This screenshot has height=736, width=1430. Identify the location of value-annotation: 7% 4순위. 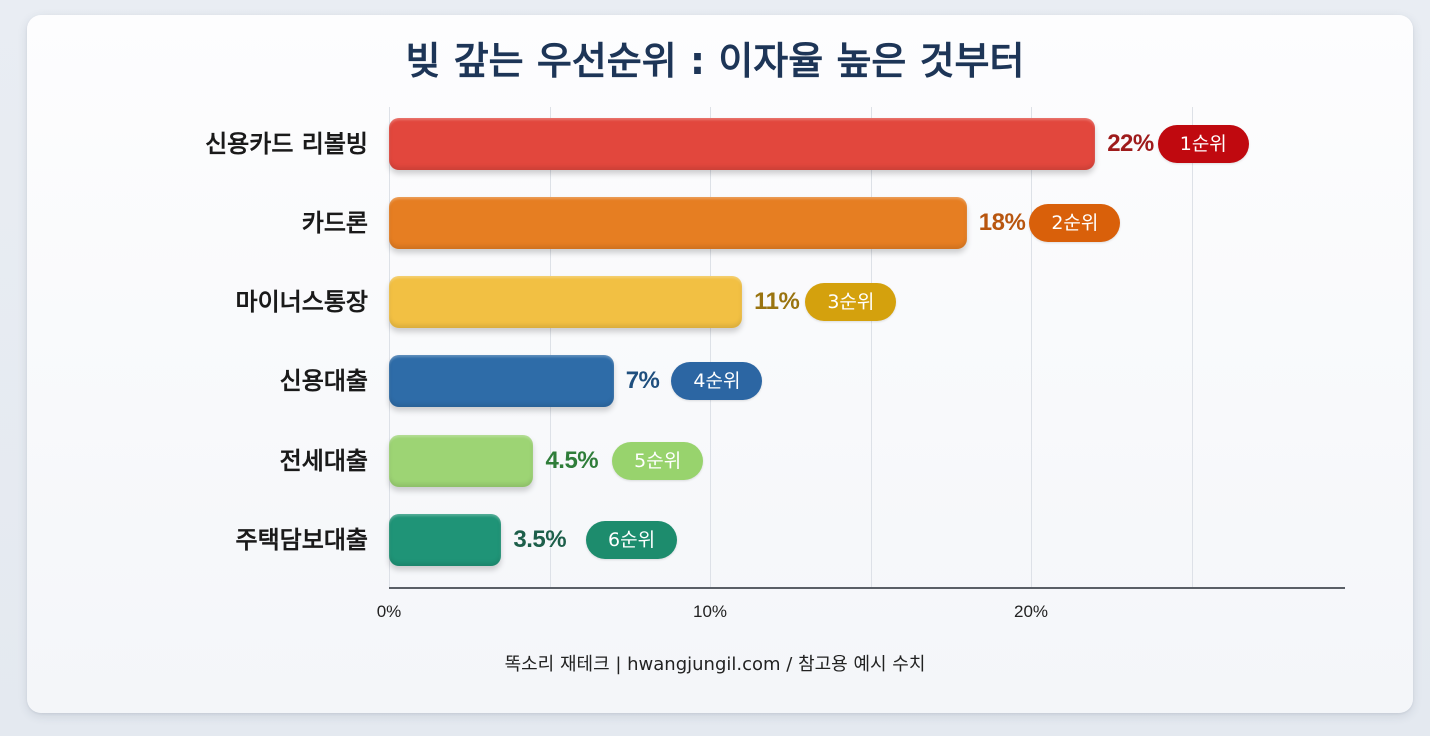
(694, 381).